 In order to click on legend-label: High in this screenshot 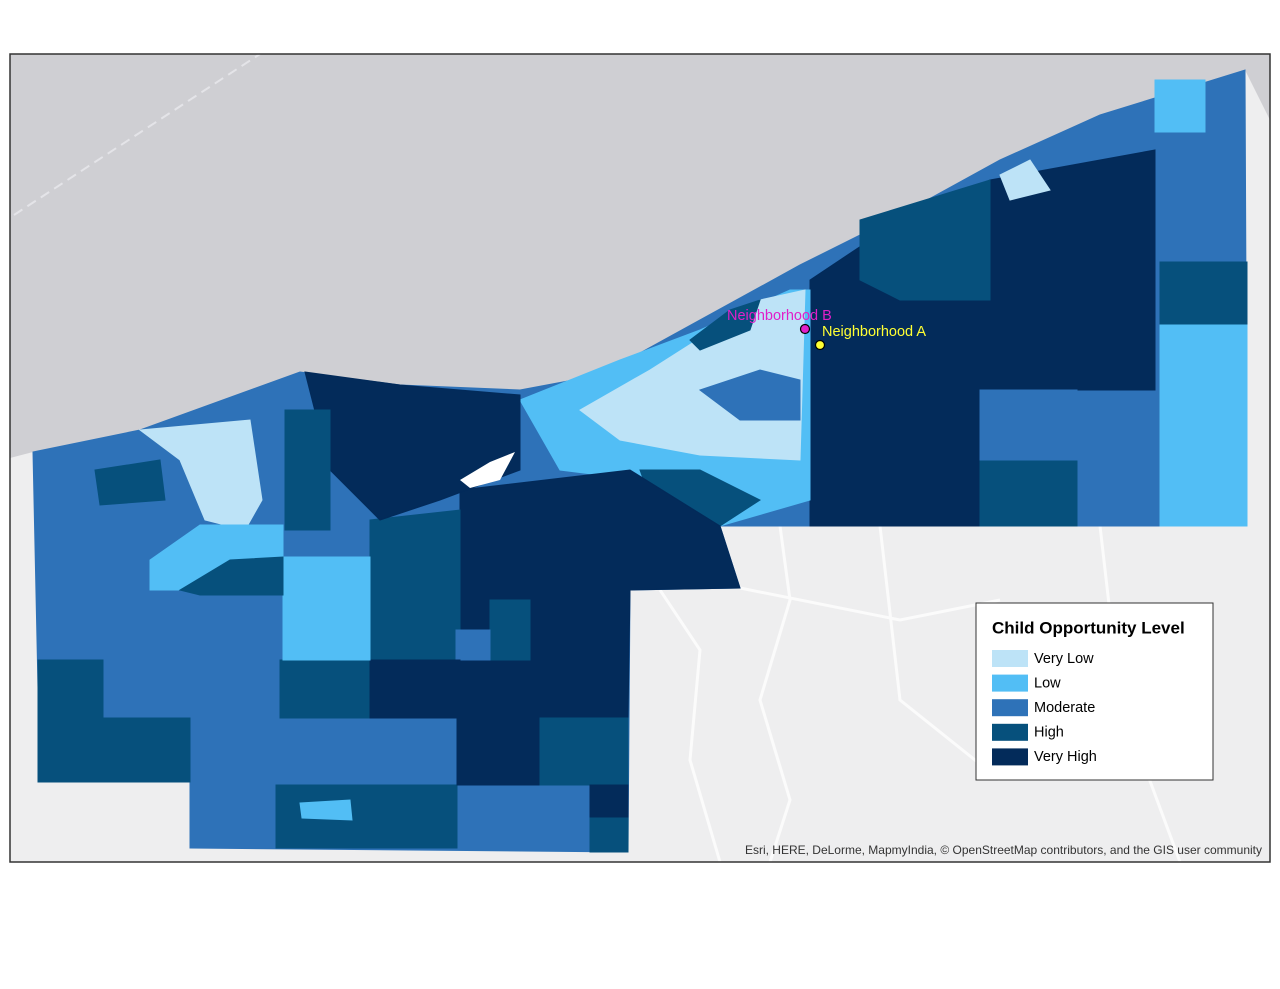, I will do `click(1049, 733)`.